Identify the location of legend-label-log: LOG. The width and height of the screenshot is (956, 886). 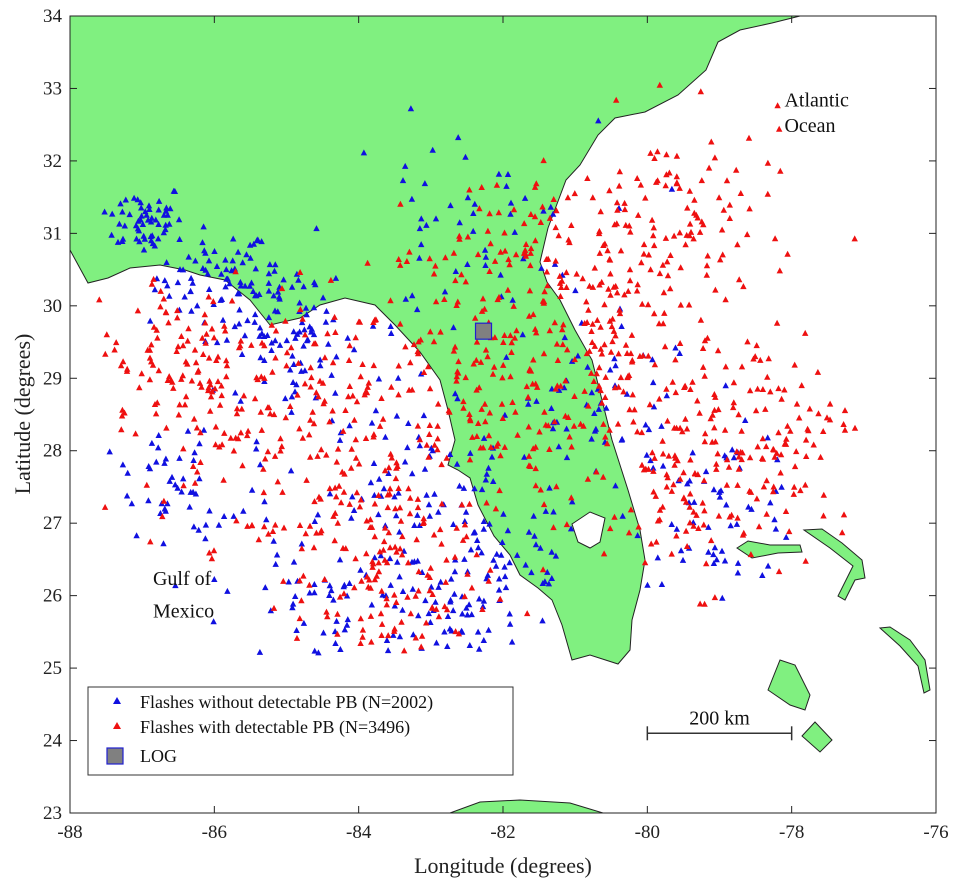
(158, 756).